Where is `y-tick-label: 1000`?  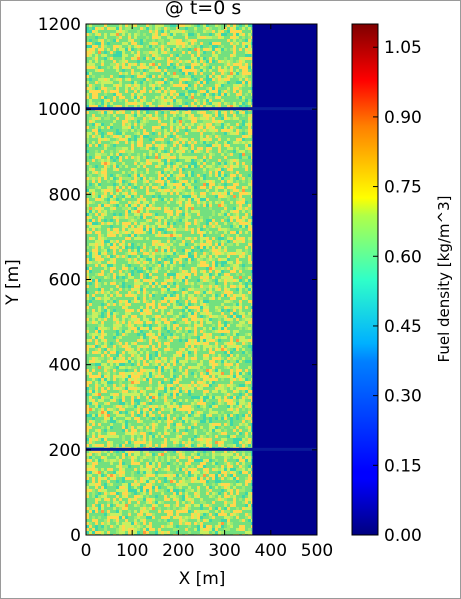 y-tick-label: 1000 is located at coordinates (59, 110).